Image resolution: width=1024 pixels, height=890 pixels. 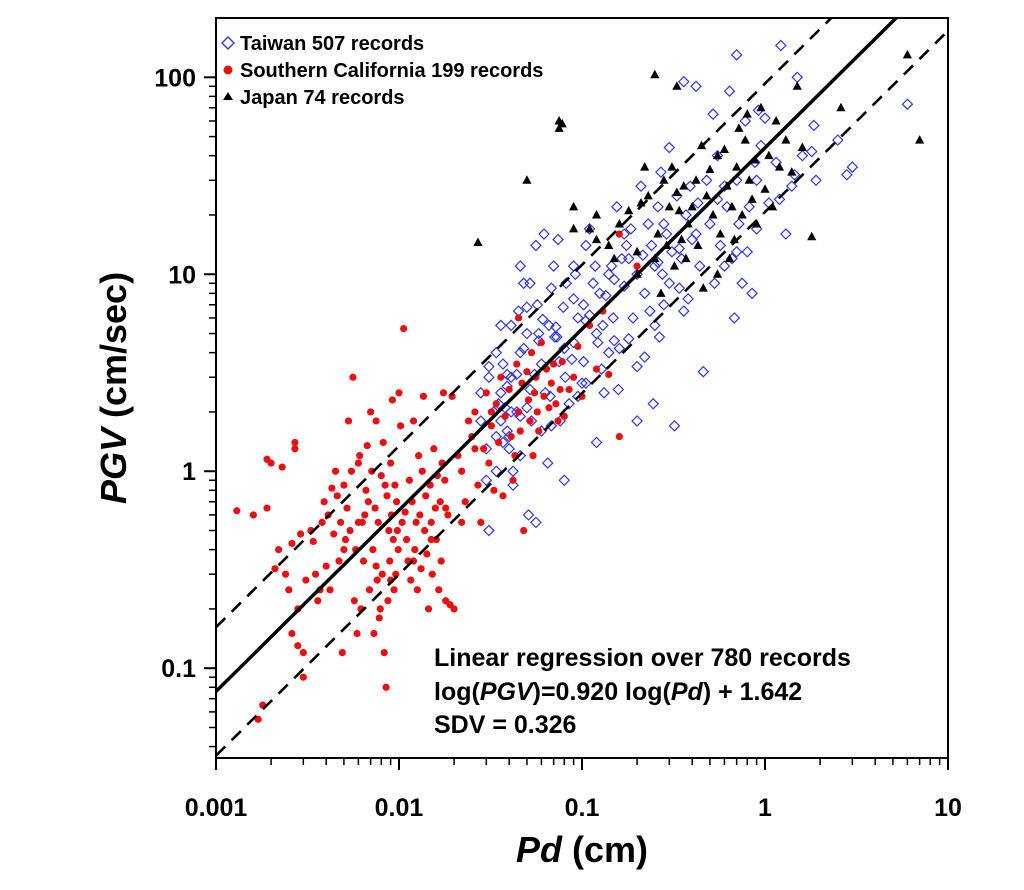 I want to click on legend-label-taiwan: Taiwan 507 records, so click(x=332, y=44).